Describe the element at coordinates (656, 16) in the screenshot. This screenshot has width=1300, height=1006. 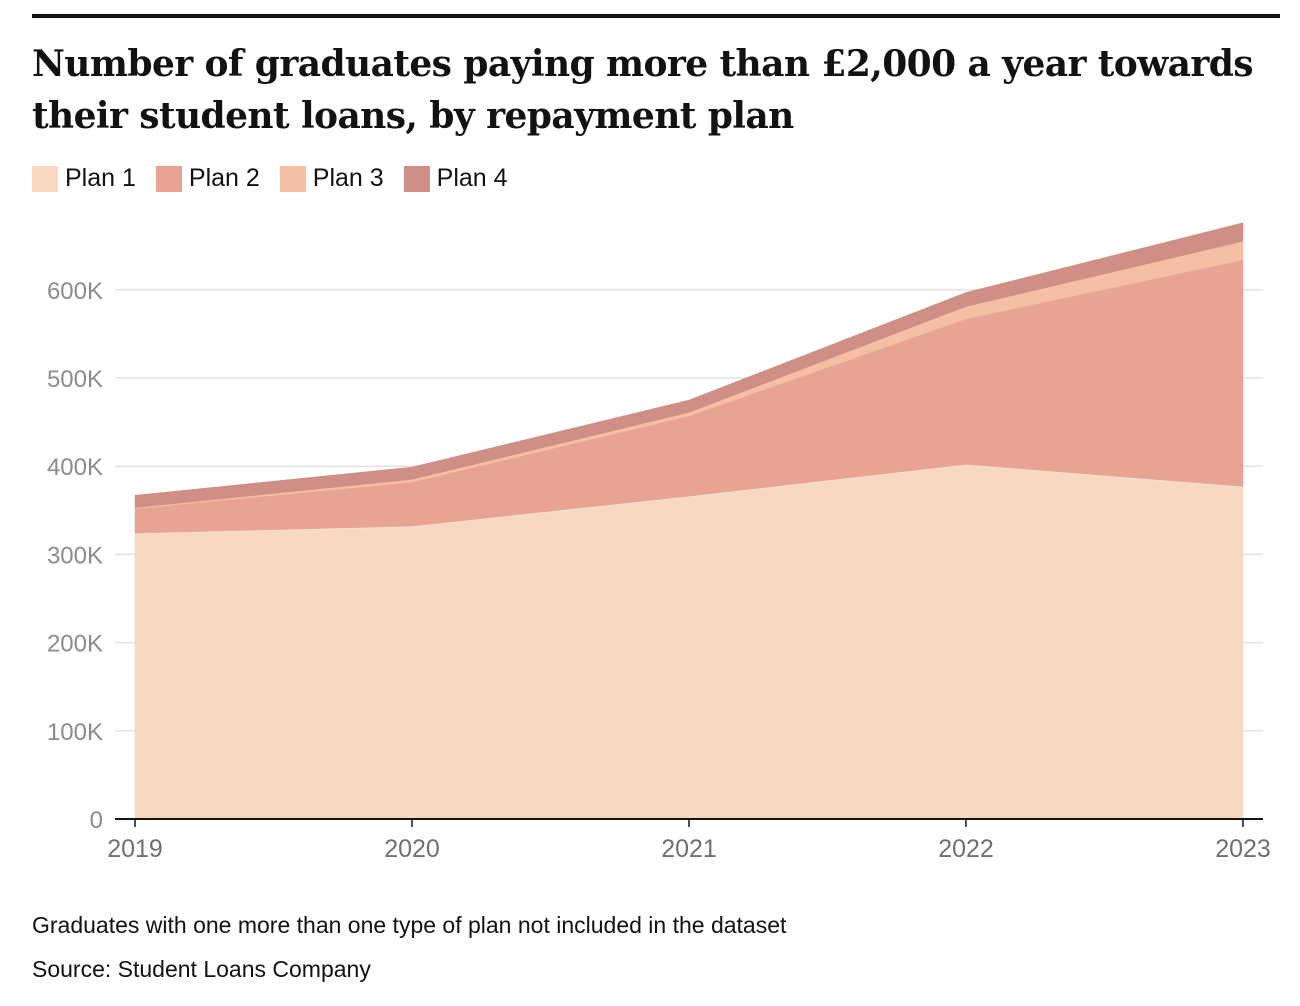
I see `top-rule` at that location.